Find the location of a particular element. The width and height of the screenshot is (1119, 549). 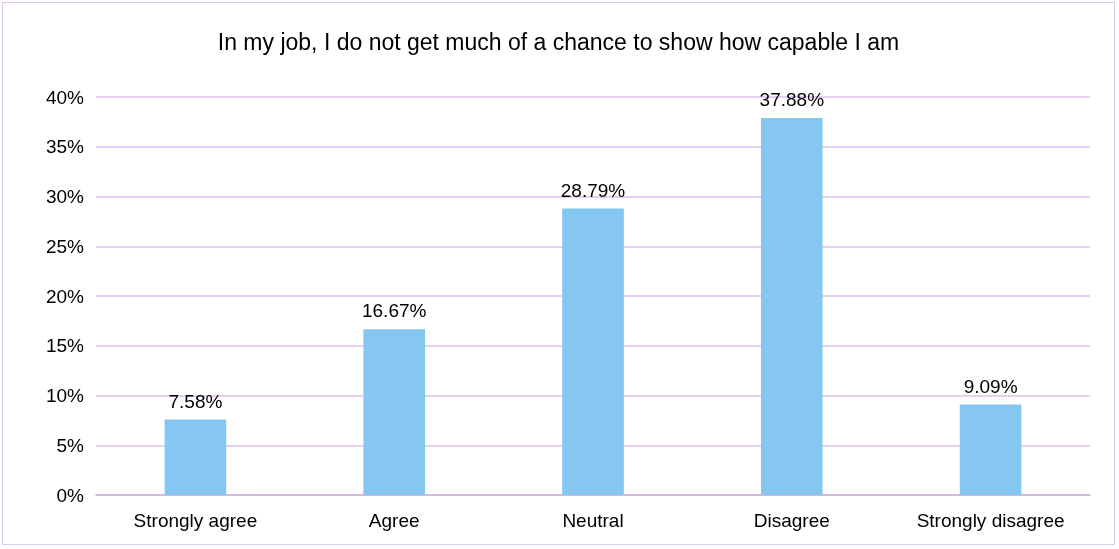

y-tick-label: 25% is located at coordinates (65, 246).